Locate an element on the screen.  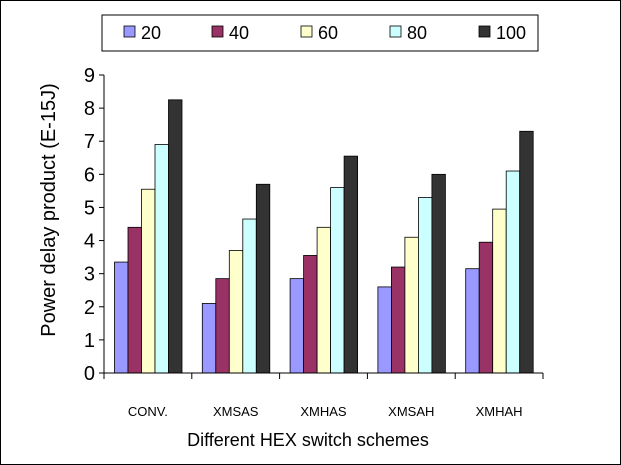
bar-60-xmsah is located at coordinates (411, 305).